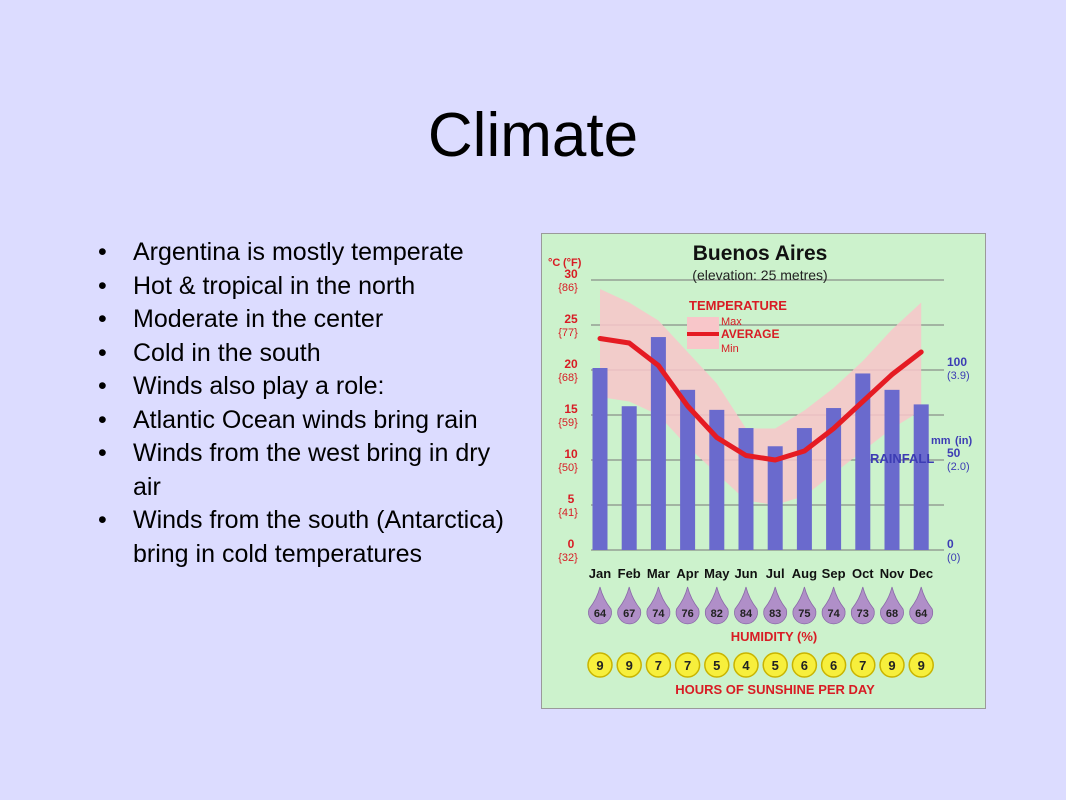  What do you see at coordinates (863, 573) in the screenshot?
I see `month-label: Oct` at bounding box center [863, 573].